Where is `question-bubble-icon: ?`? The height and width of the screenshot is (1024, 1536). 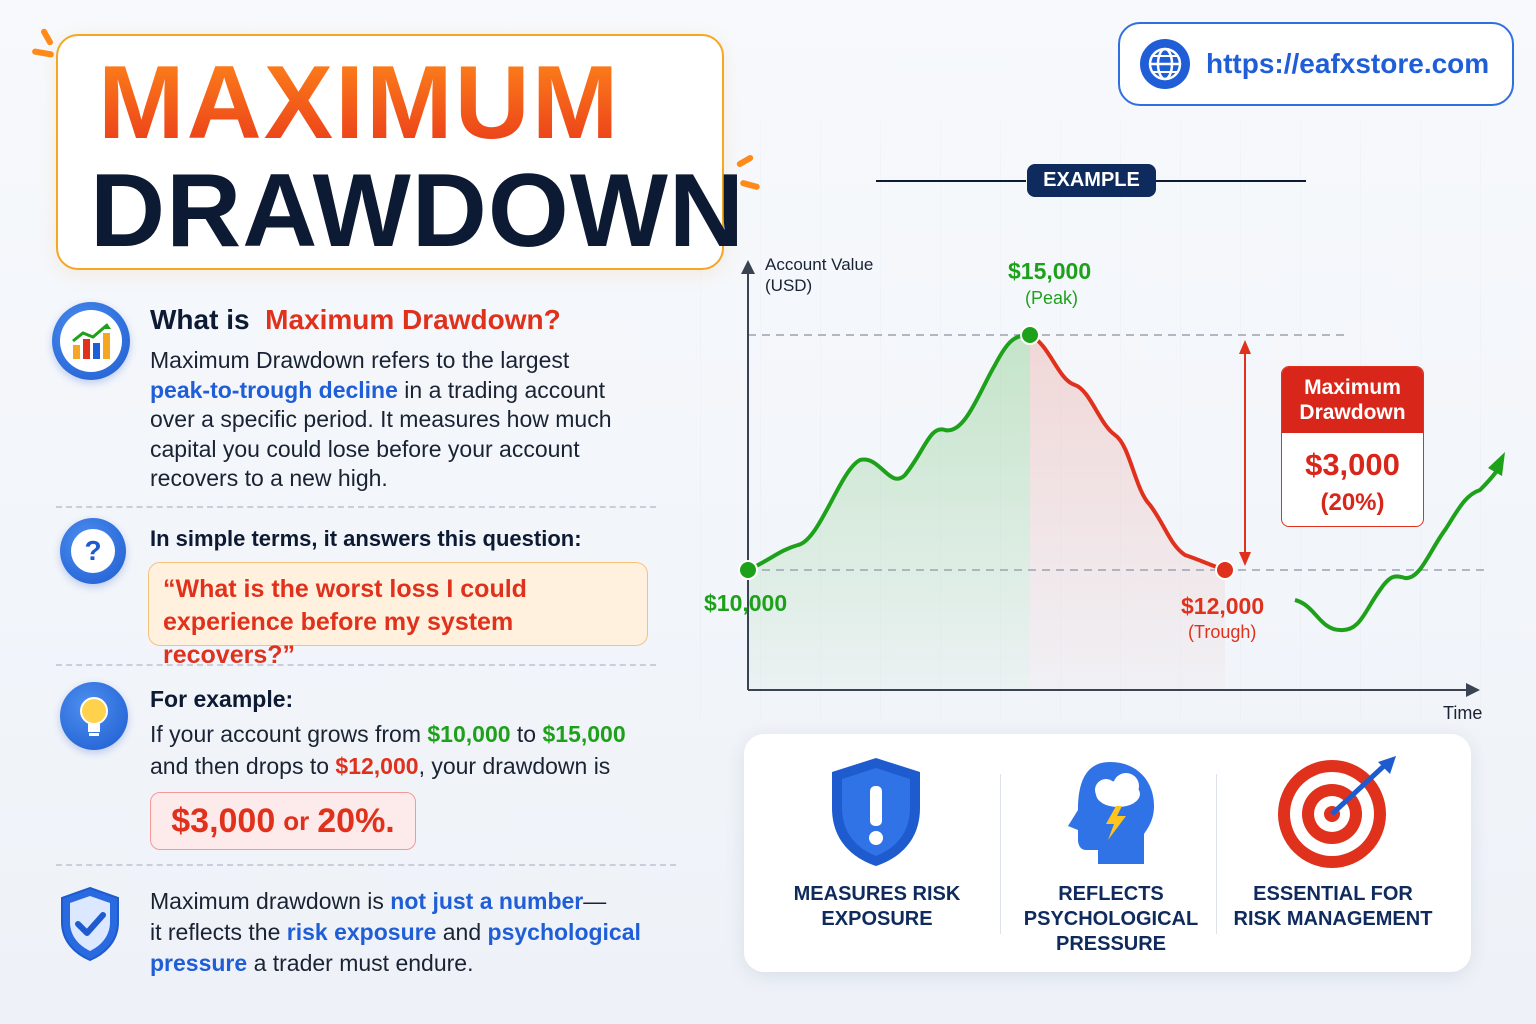 question-bubble-icon: ? is located at coordinates (93, 551).